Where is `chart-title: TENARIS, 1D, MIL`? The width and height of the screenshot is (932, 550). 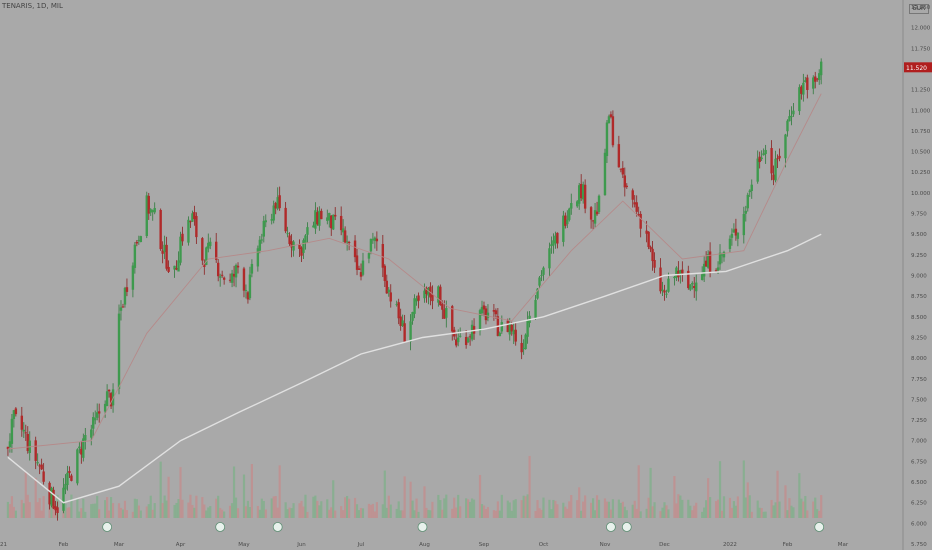 chart-title: TENARIS, 1D, MIL is located at coordinates (32, 6).